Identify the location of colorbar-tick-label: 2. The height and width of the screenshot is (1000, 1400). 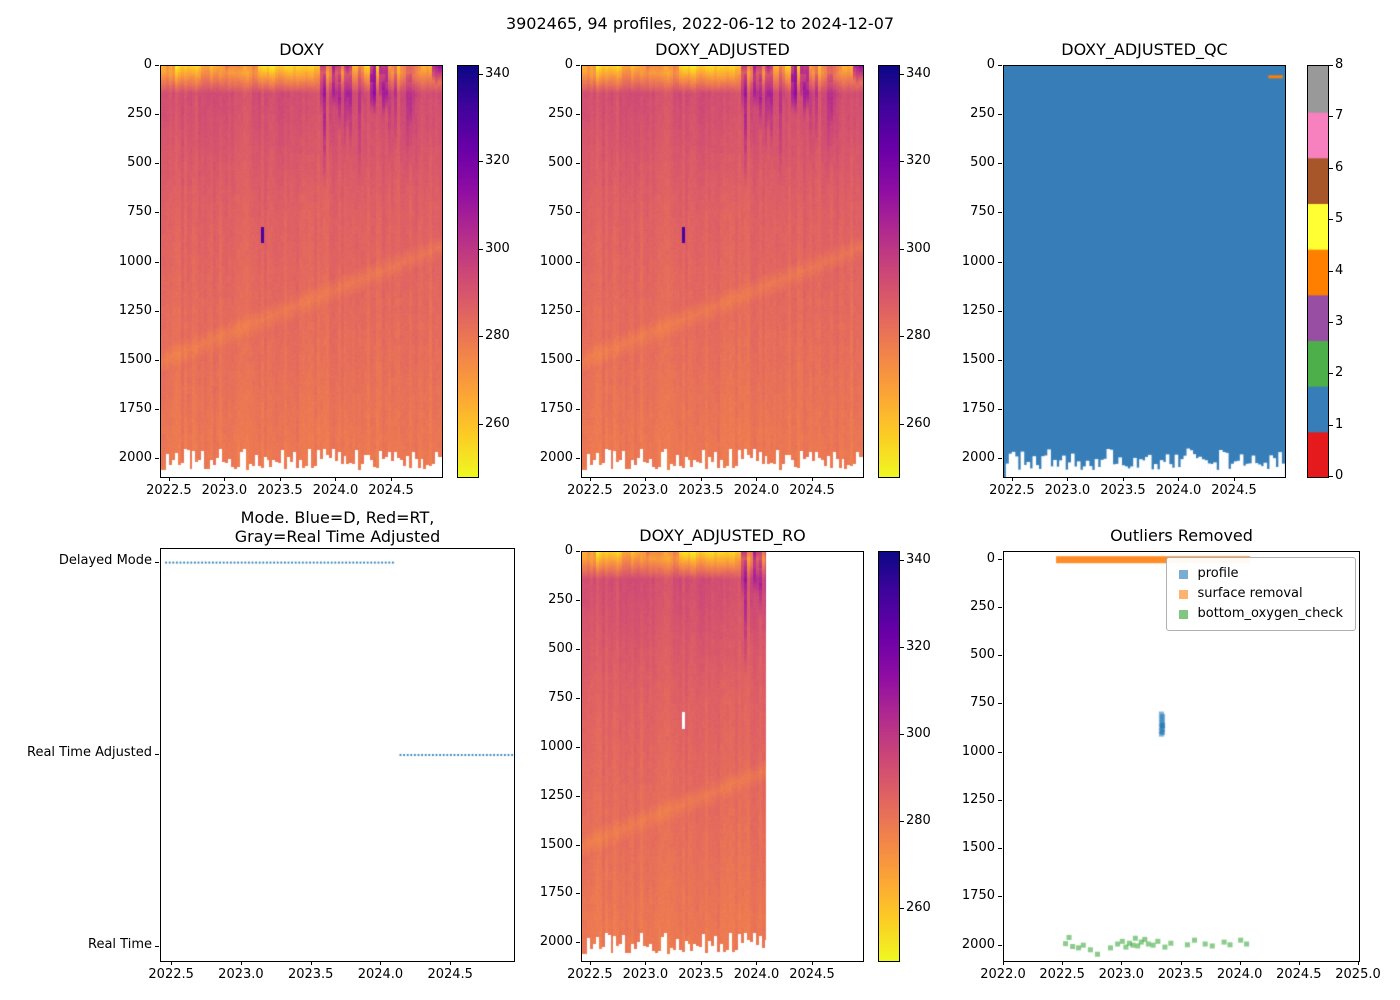
(1339, 373).